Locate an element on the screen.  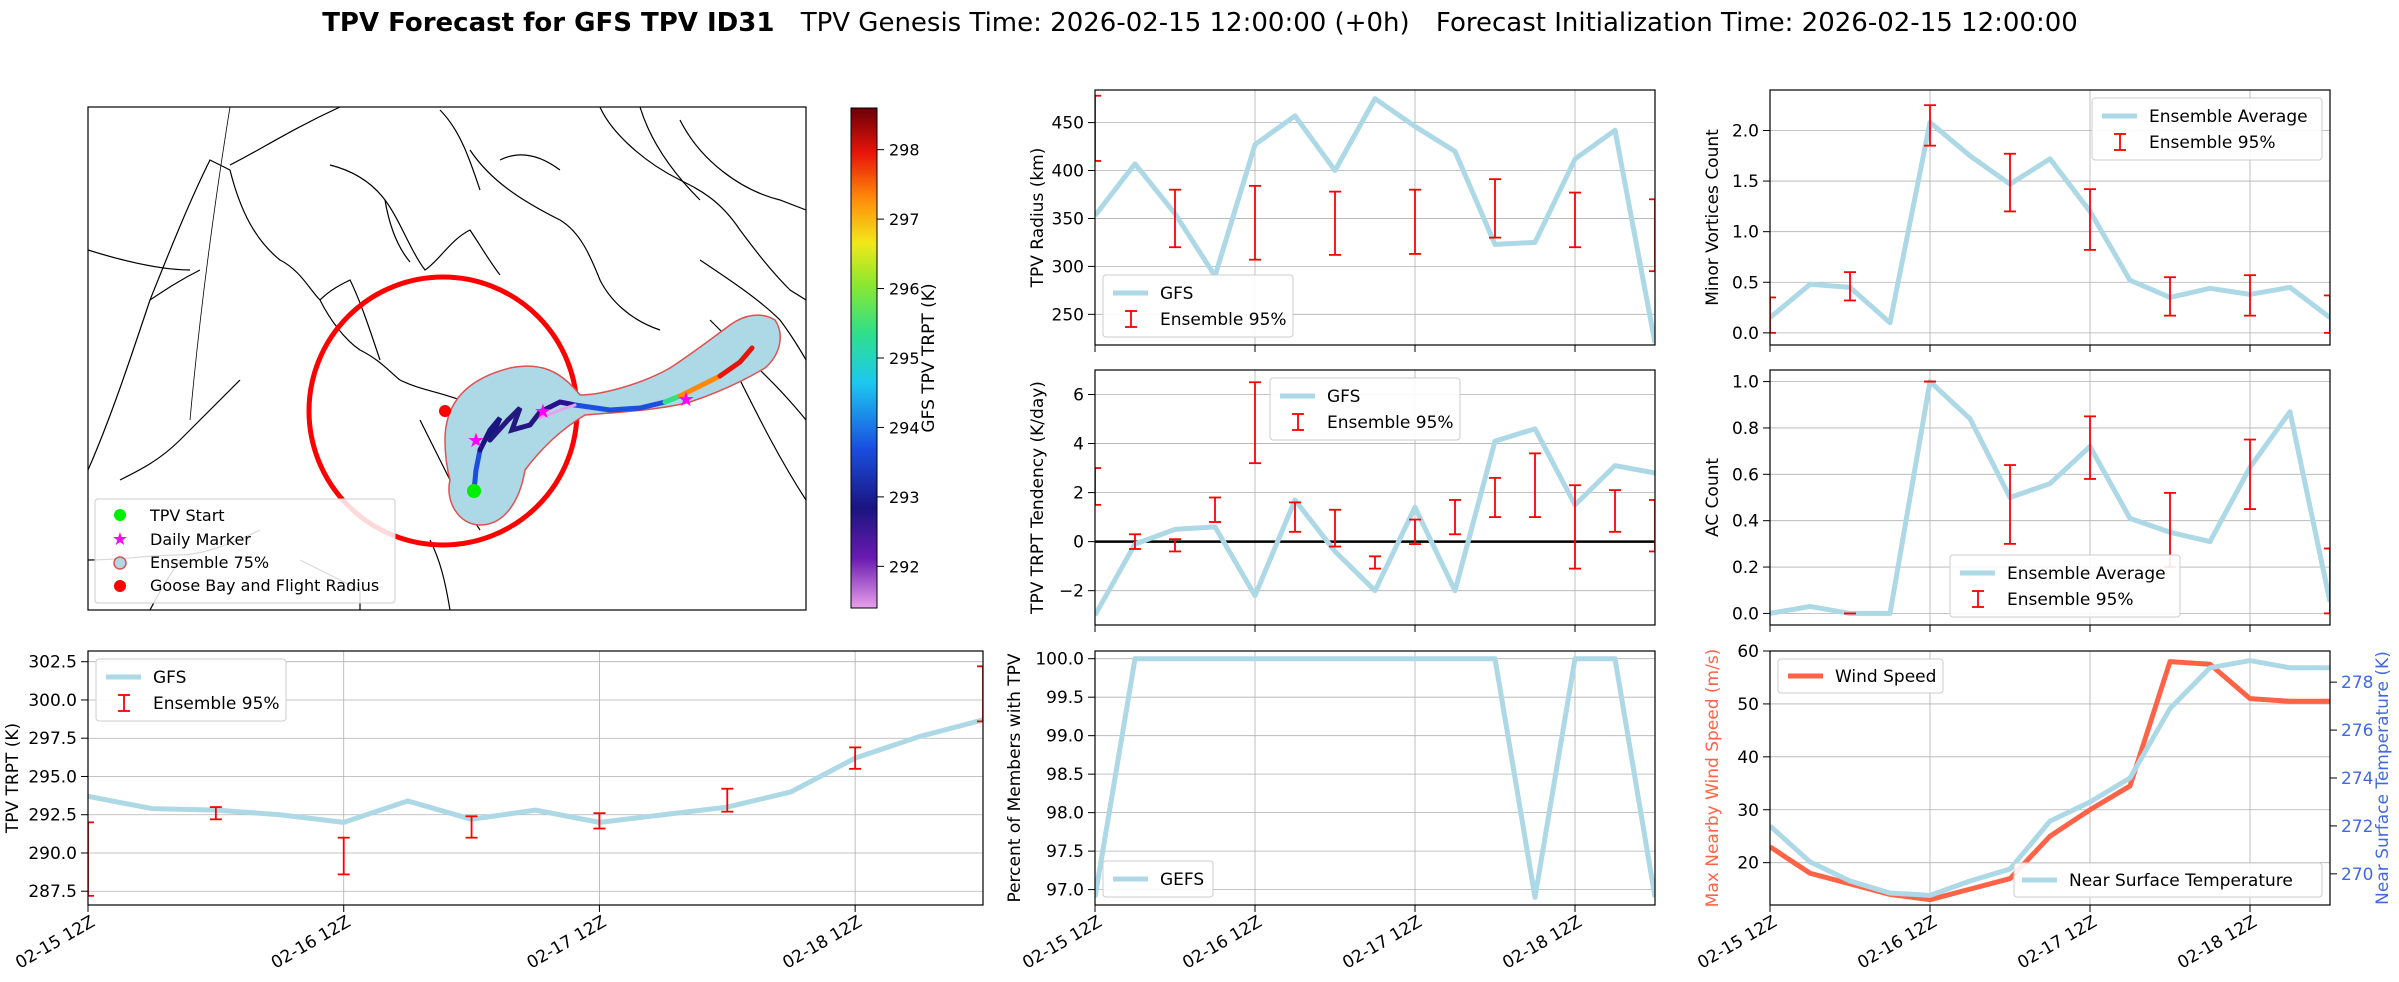
y-tick-label: 30 is located at coordinates (1748, 811).